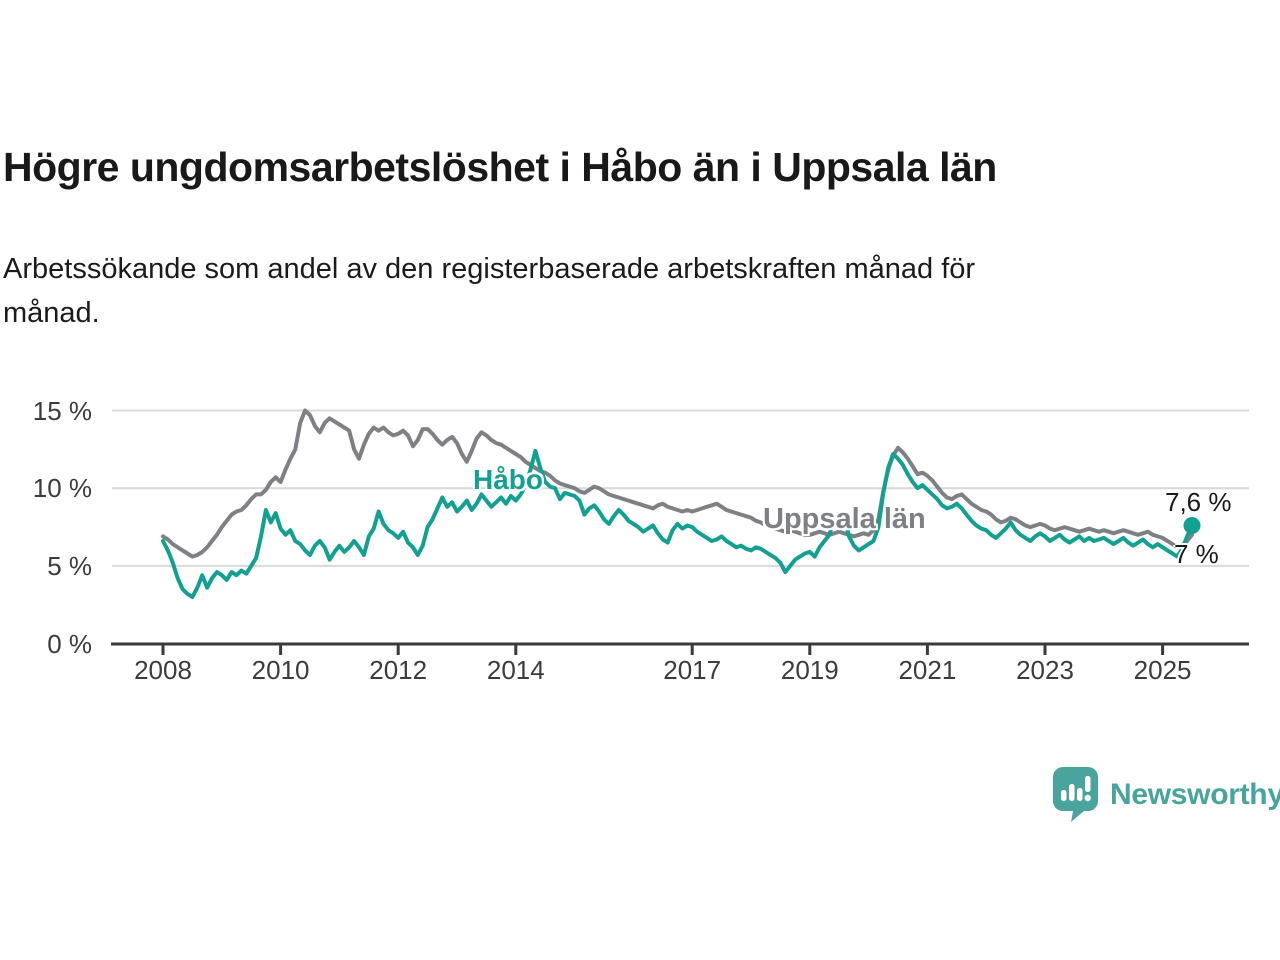  I want to click on subtitle-line-2: månad., so click(51, 313).